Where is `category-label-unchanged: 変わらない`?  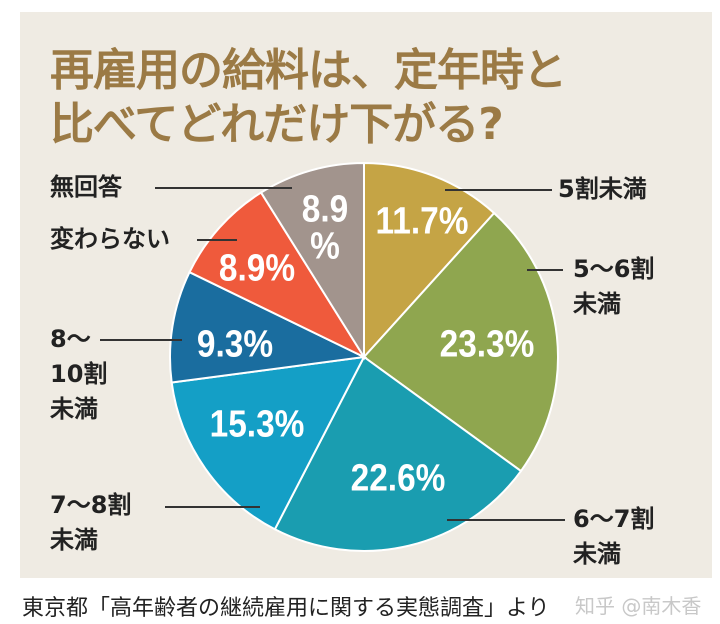 category-label-unchanged: 変わらない is located at coordinates (110, 239).